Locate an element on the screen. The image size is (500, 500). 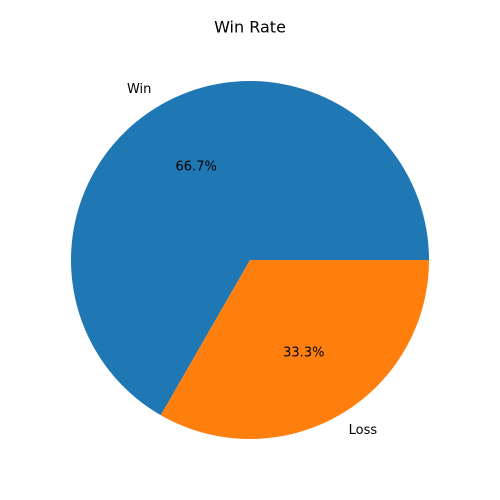
value-label: 66.7% is located at coordinates (196, 167).